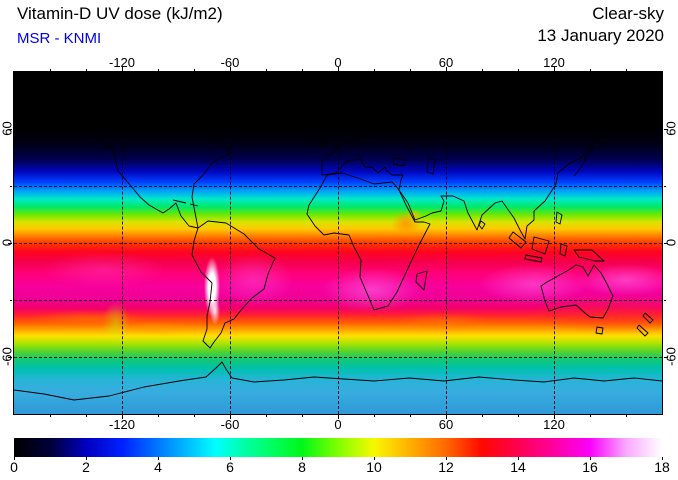  I want to click on lon-tick-label-bottom: 120, so click(554, 424).